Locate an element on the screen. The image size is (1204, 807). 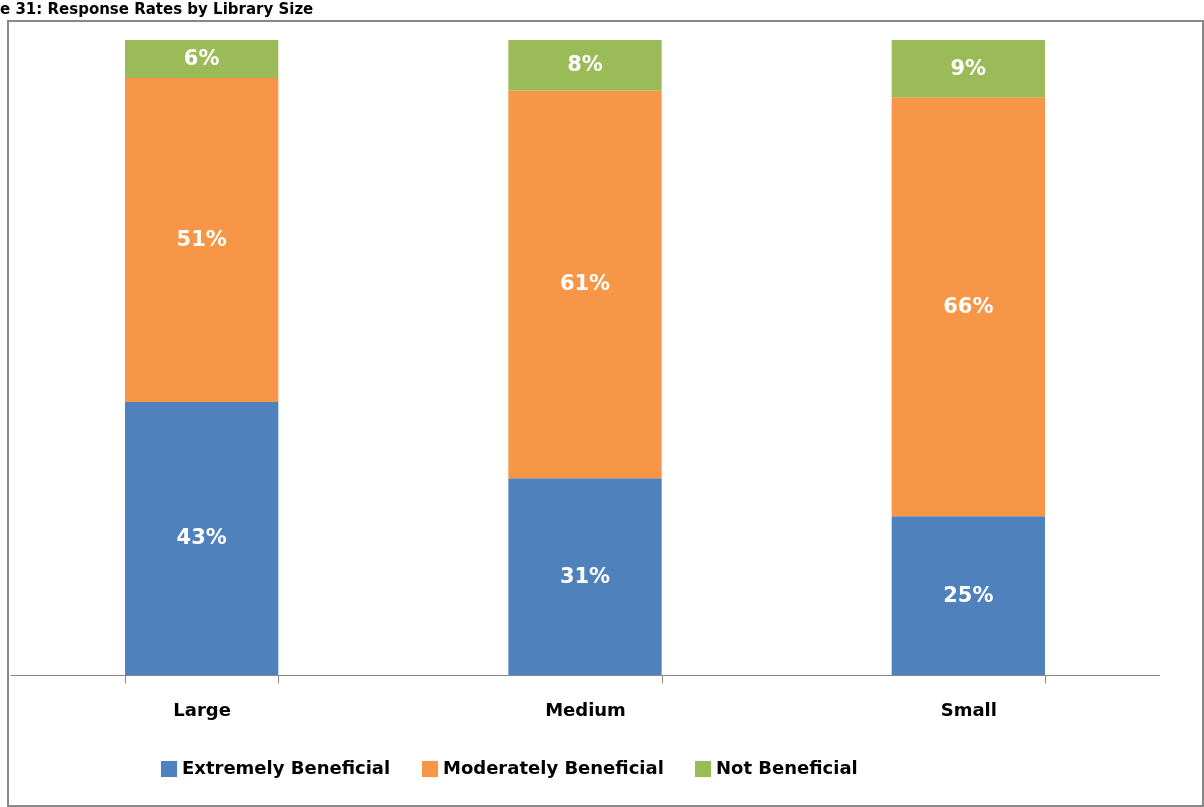
data-label: 25% is located at coordinates (968, 594).